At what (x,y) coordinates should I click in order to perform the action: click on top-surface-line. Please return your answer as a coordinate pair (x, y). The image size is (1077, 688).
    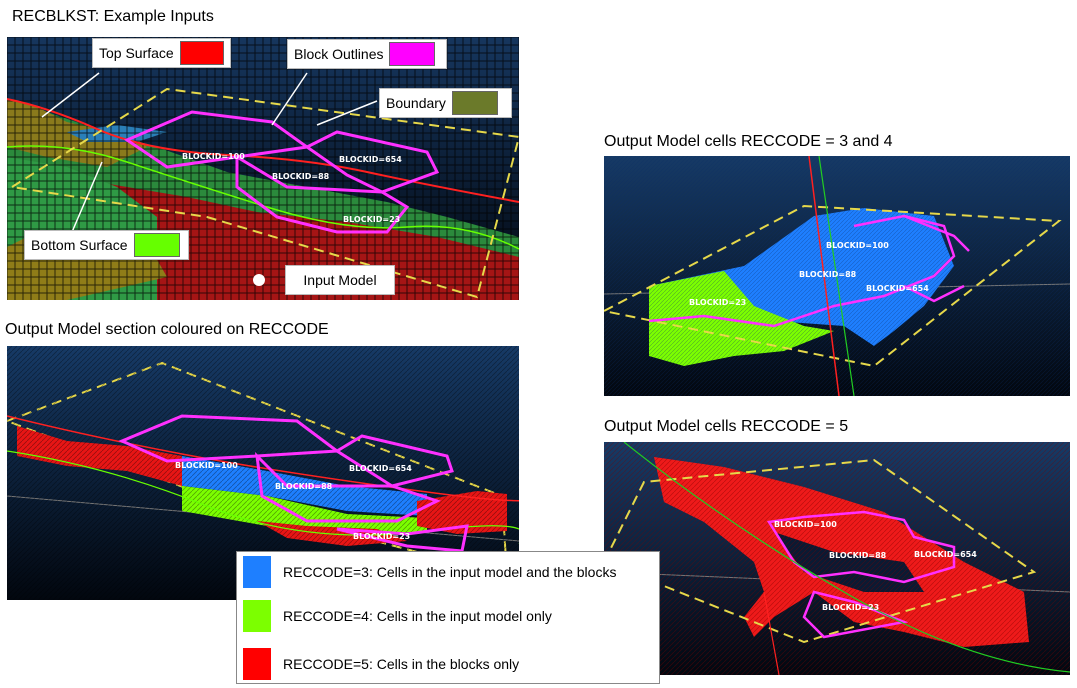
    Looking at the image, I should click on (263, 150).